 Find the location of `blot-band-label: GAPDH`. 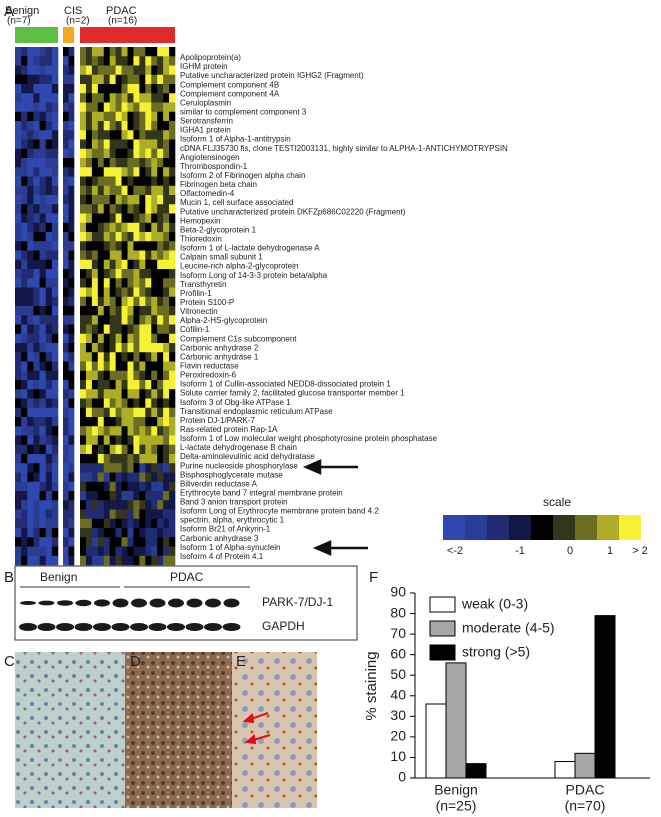

blot-band-label: GAPDH is located at coordinates (283, 626).